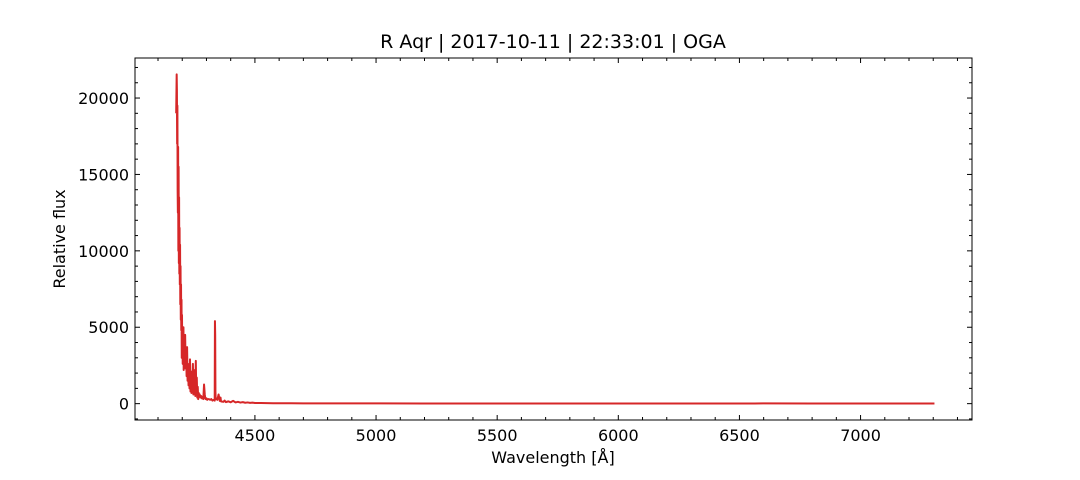 Image resolution: width=1080 pixels, height=480 pixels. What do you see at coordinates (552, 457) in the screenshot?
I see `x-axis-label: Wavelength [Å]` at bounding box center [552, 457].